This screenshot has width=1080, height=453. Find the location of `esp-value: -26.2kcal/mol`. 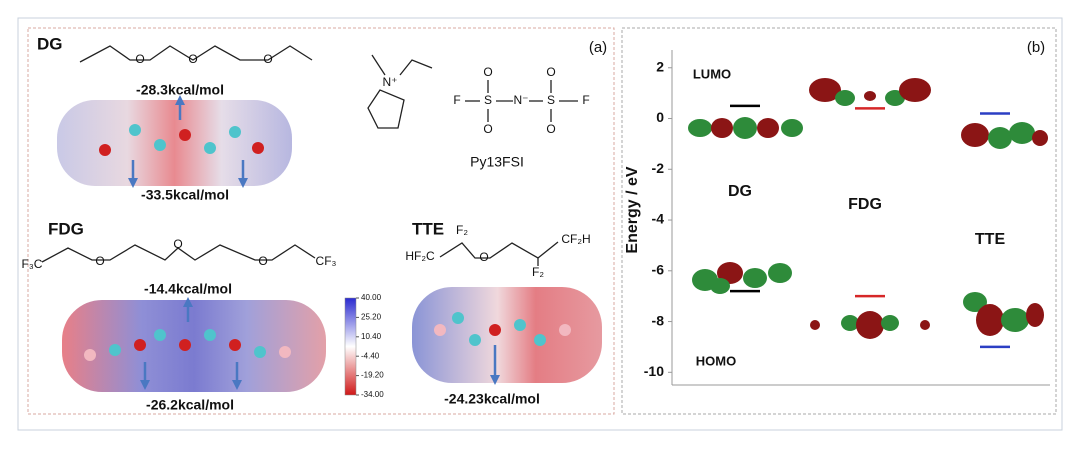

esp-value: -26.2kcal/mol is located at coordinates (190, 405).